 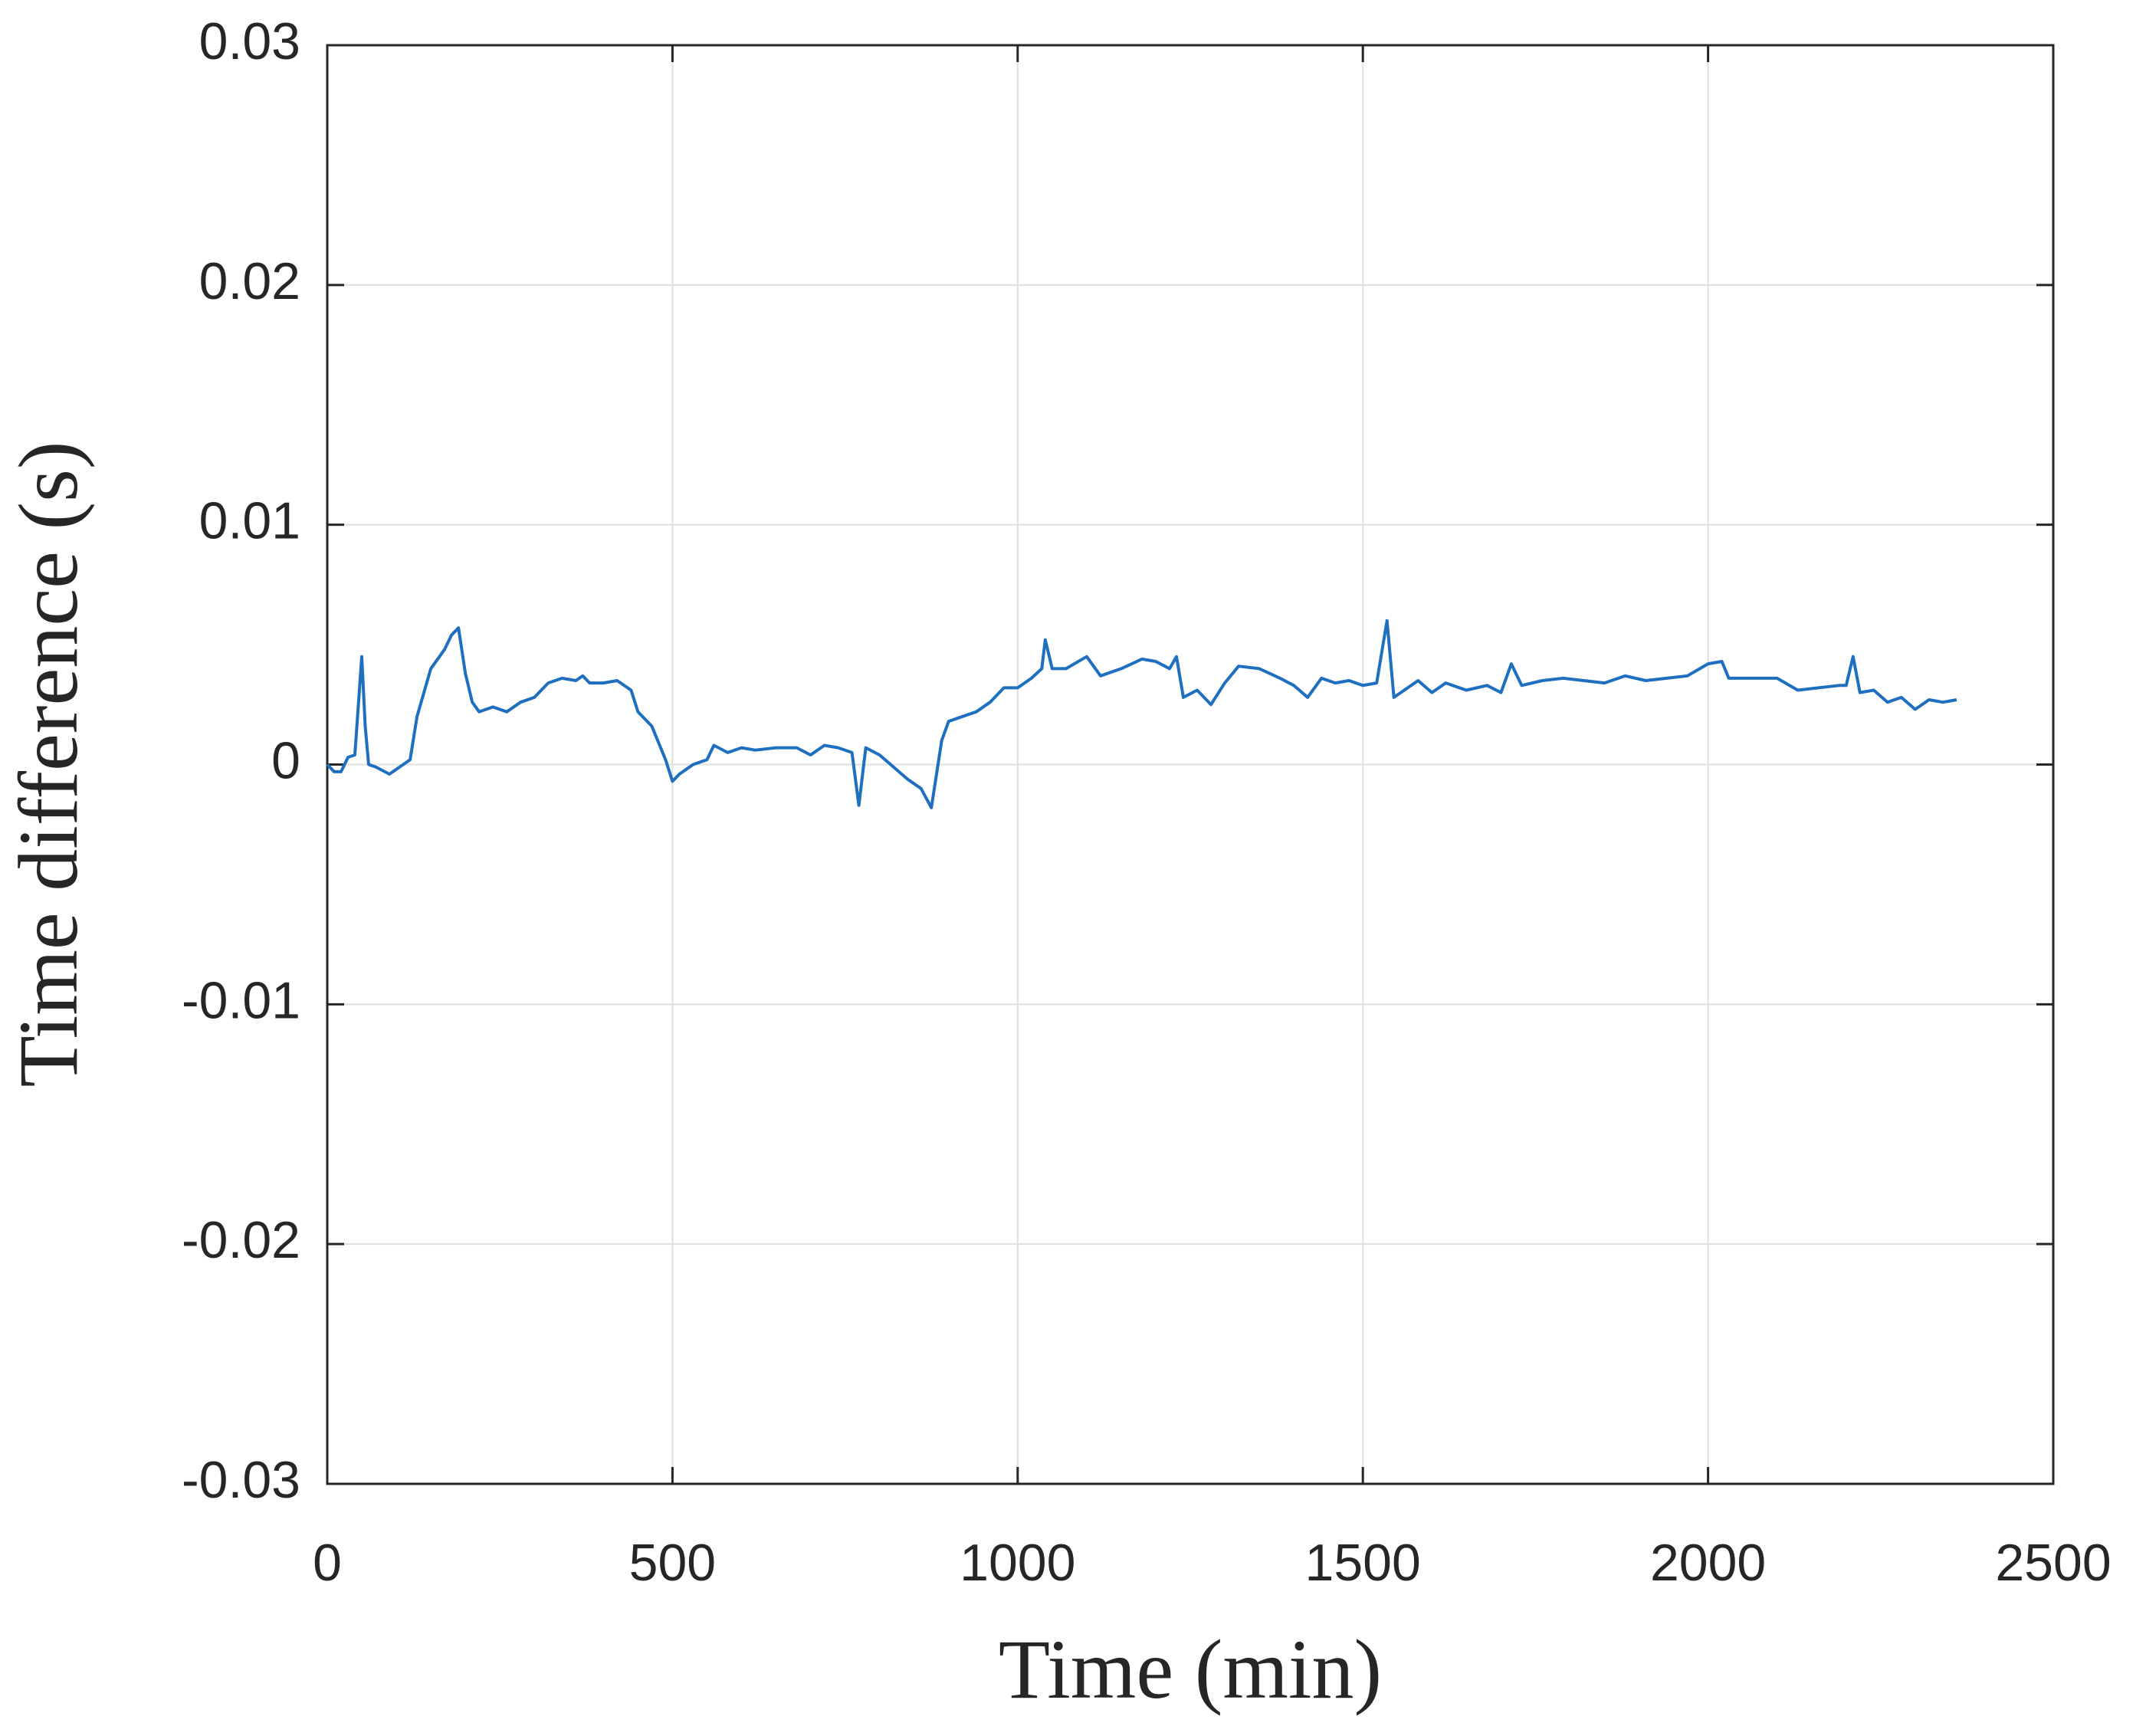 I want to click on x-tick-label: 1000, so click(x=1017, y=1563).